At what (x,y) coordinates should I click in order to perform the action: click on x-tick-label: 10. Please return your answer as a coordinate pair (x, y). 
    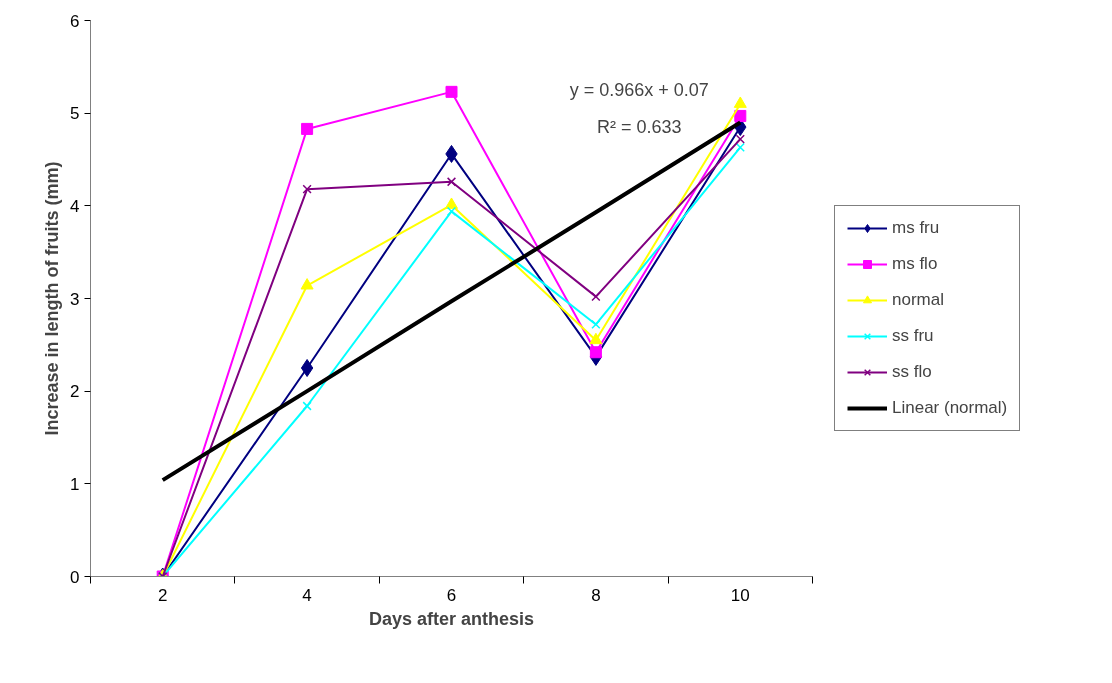
    Looking at the image, I should click on (740, 595).